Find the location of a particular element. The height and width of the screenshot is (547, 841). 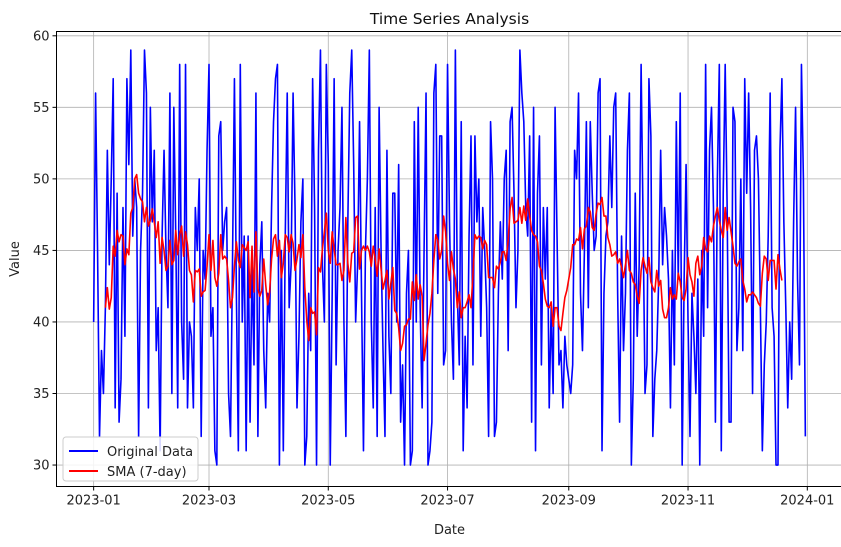

y-tick-label: 55 is located at coordinates (41, 108).